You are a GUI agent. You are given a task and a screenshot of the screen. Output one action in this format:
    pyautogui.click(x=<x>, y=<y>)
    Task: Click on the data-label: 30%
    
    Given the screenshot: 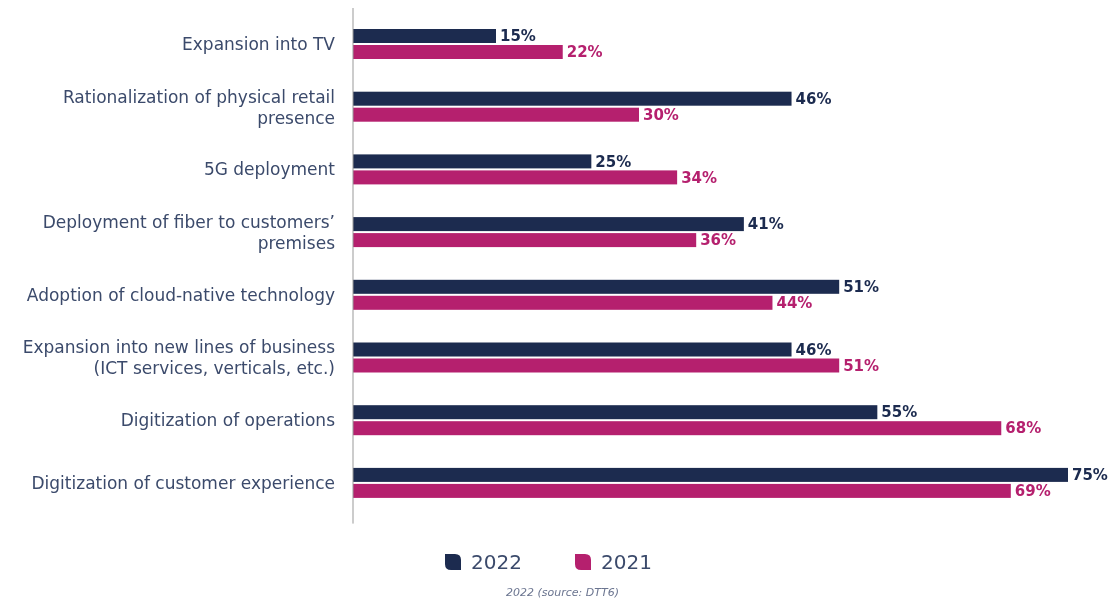 What is the action you would take?
    pyautogui.click(x=661, y=114)
    